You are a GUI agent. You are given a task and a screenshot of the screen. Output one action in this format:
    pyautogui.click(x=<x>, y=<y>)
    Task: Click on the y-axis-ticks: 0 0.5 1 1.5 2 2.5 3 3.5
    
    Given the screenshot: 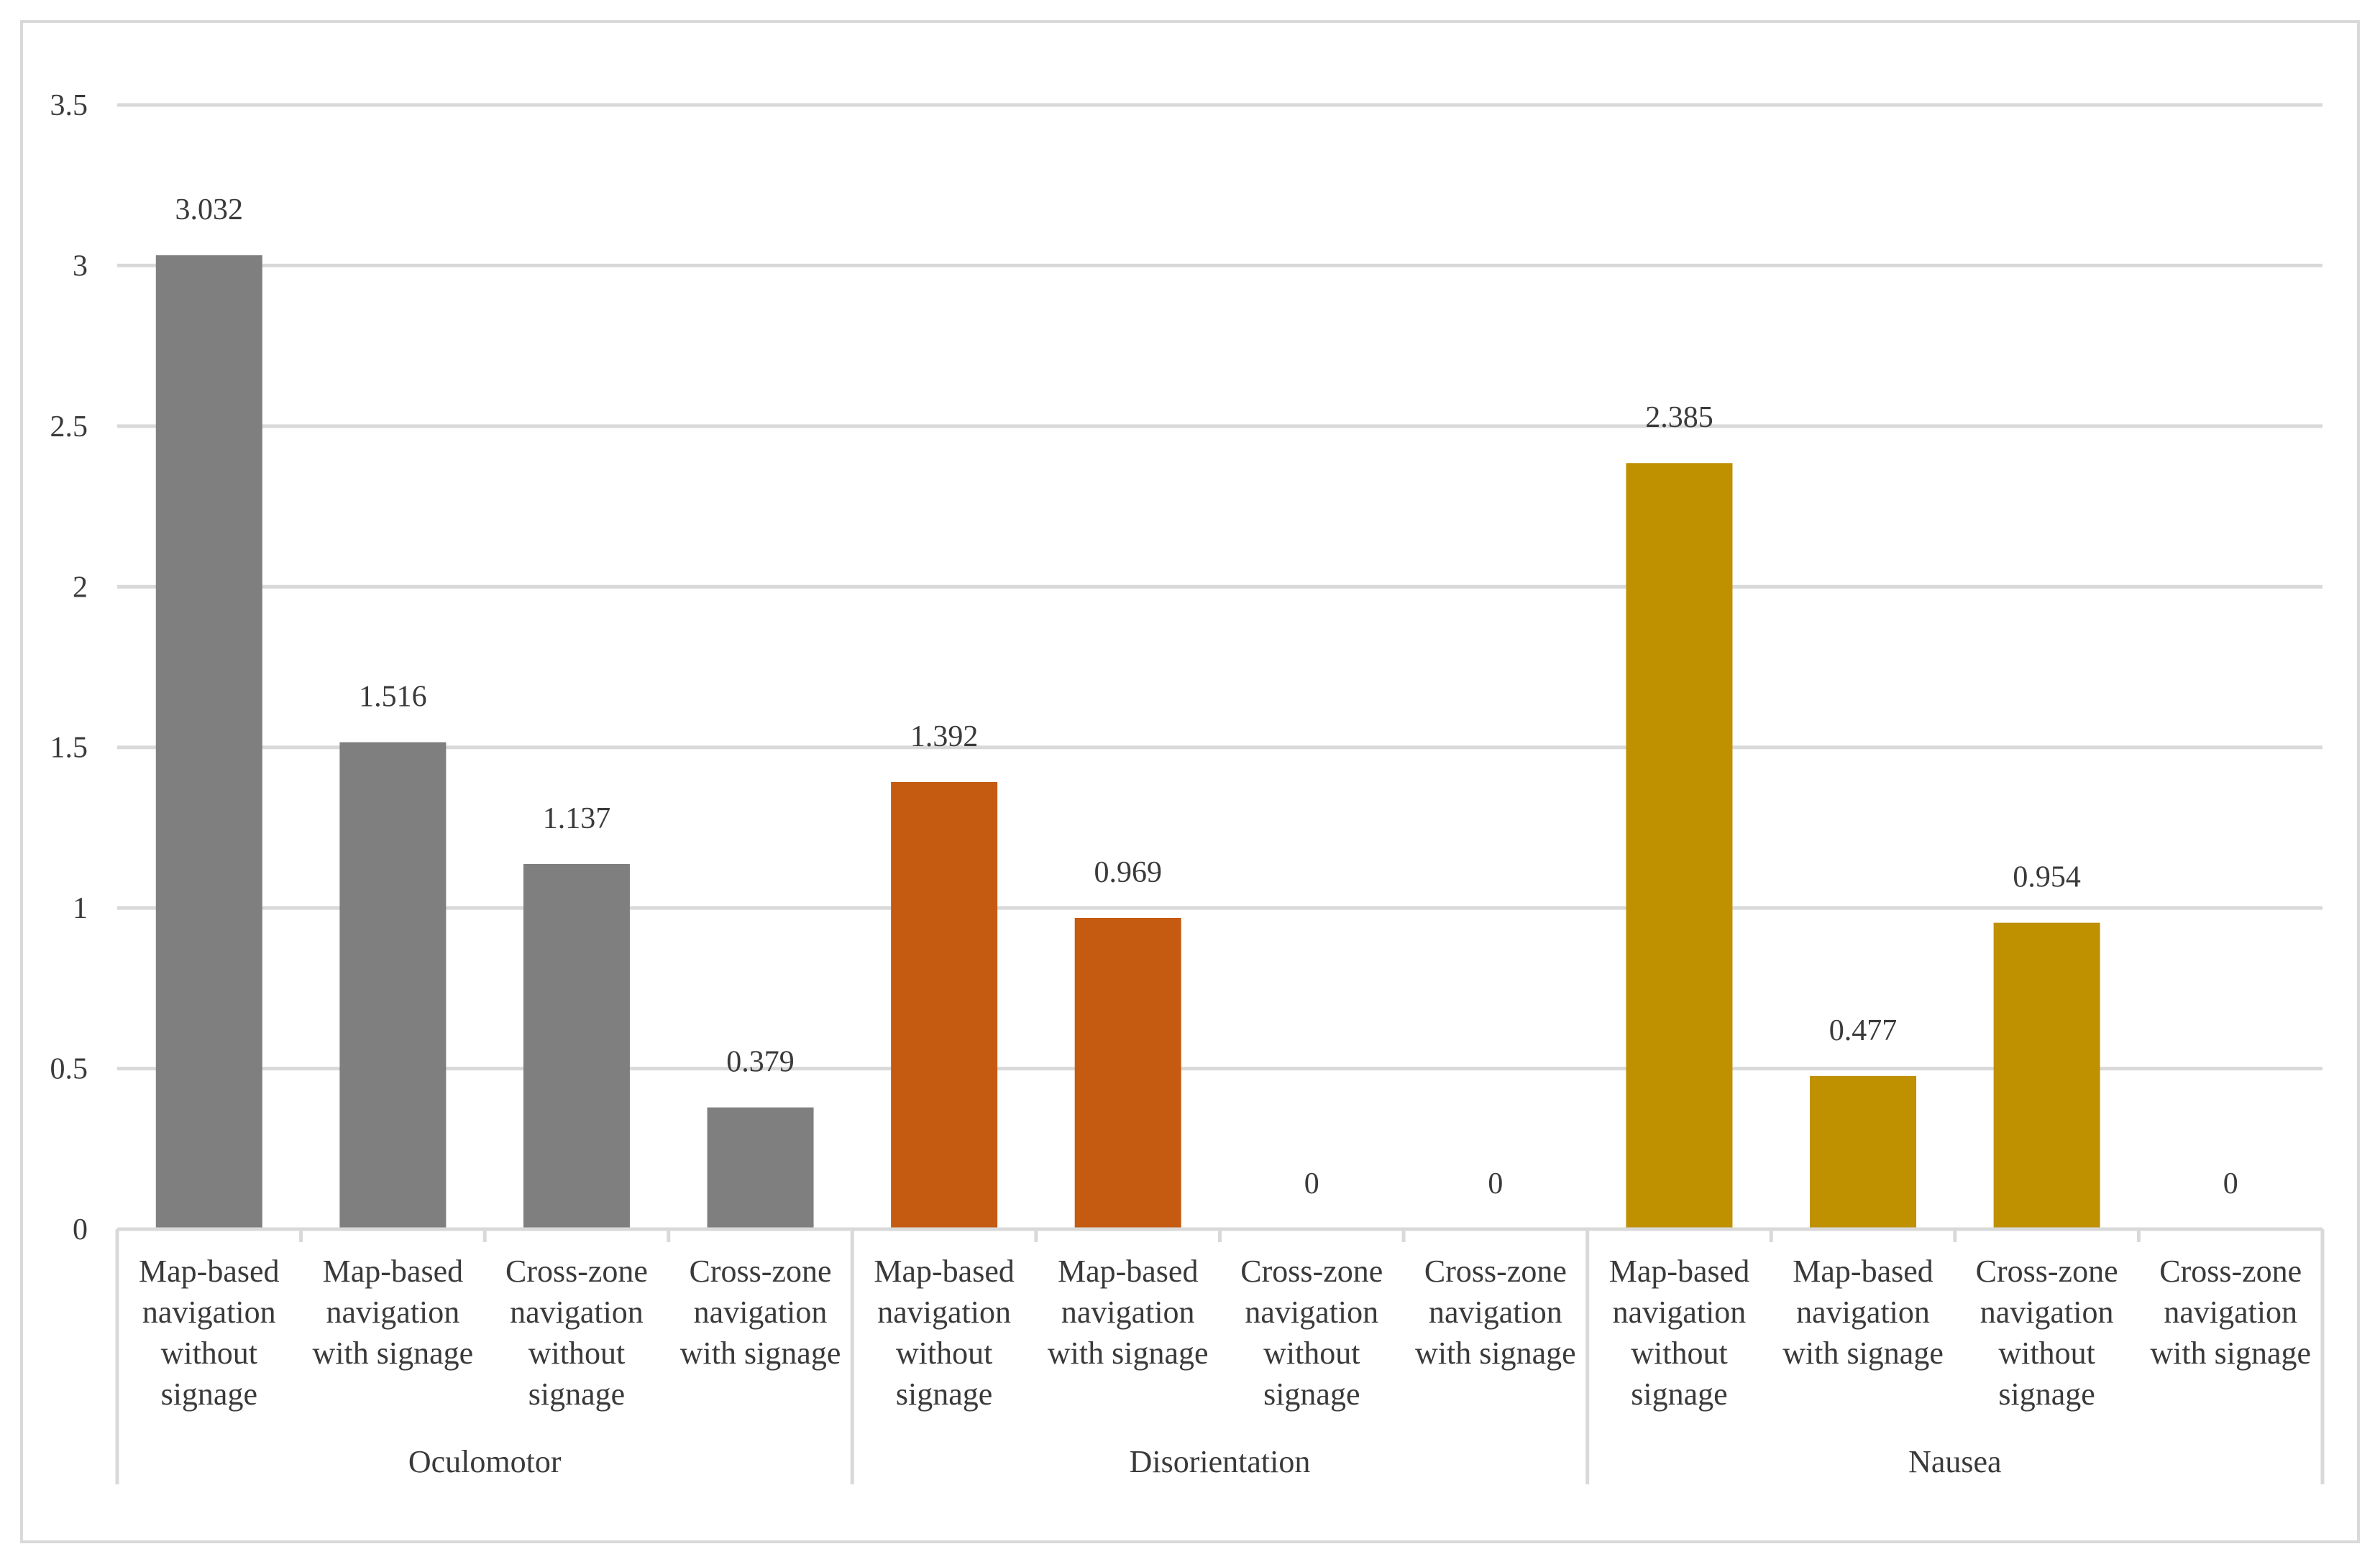 What is the action you would take?
    pyautogui.click(x=69, y=668)
    